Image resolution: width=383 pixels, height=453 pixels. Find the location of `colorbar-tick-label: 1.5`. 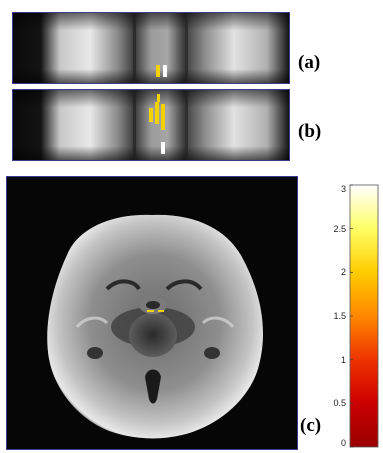

colorbar-tick-label: 1.5 is located at coordinates (339, 316).